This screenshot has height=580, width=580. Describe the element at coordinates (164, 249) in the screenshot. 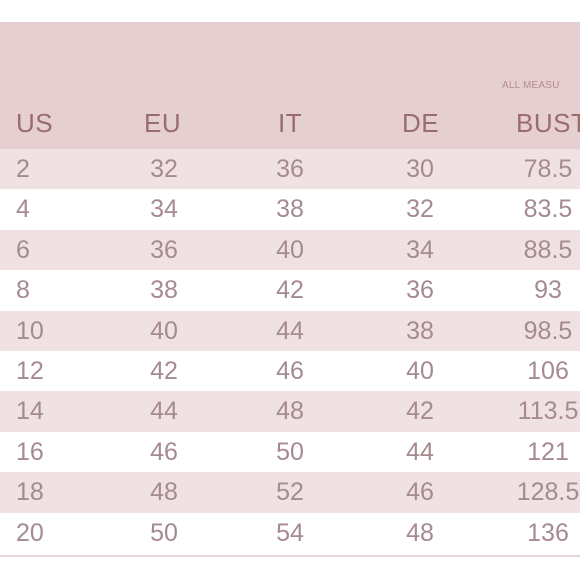

I see `eu-size-cell: 36` at that location.